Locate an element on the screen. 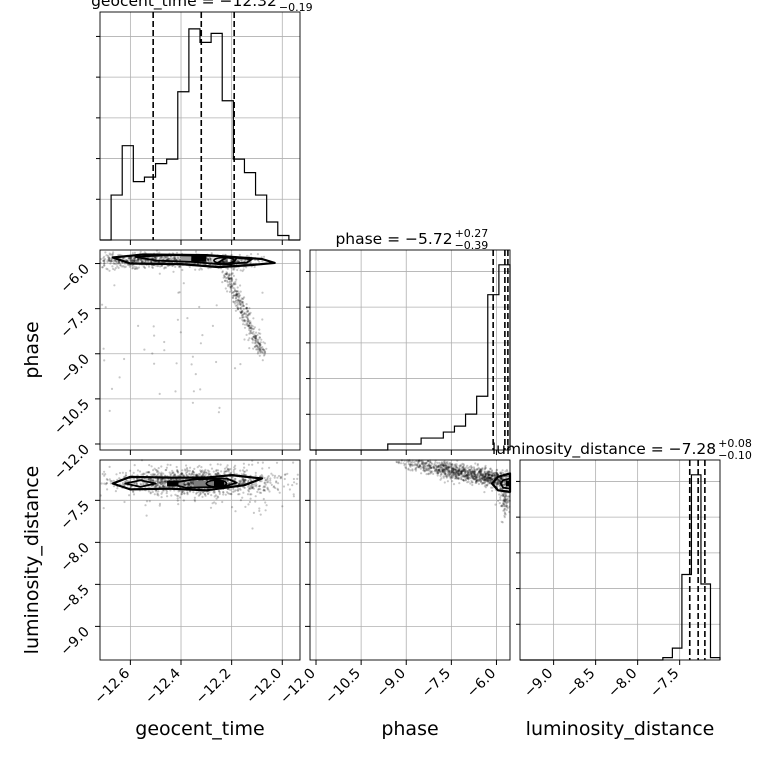 The width and height of the screenshot is (760, 764). title-main: geocent_time = −12.32 is located at coordinates (184, 5).